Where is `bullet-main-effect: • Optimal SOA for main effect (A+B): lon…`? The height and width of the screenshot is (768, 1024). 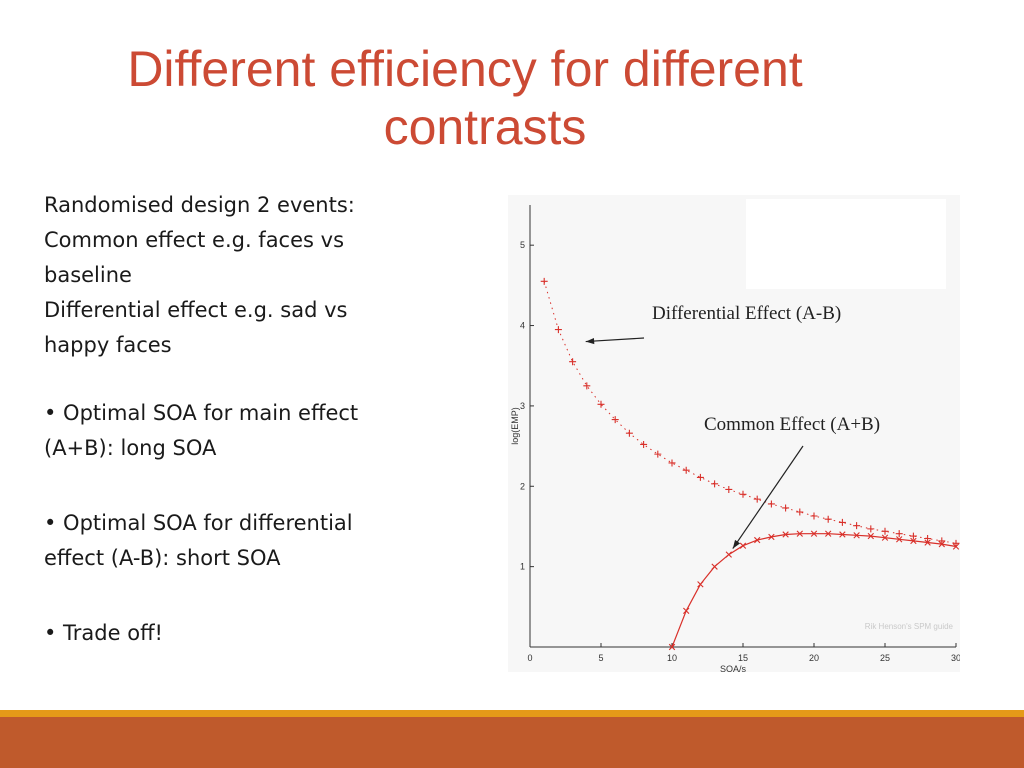
bullet-main-effect: • Optimal SOA for main effect (A+B): lon… is located at coordinates (201, 430).